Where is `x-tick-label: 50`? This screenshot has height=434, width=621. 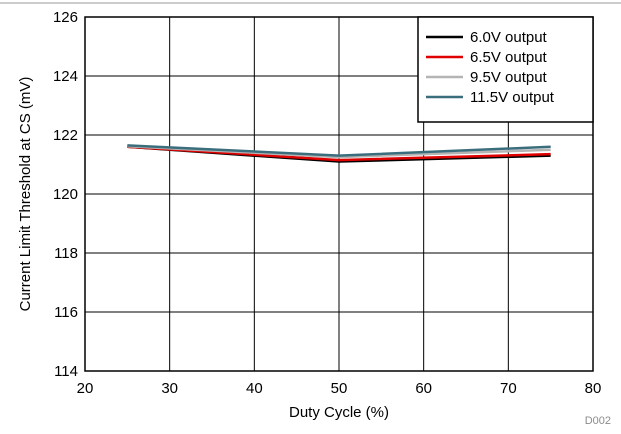
x-tick-label: 50 is located at coordinates (339, 388).